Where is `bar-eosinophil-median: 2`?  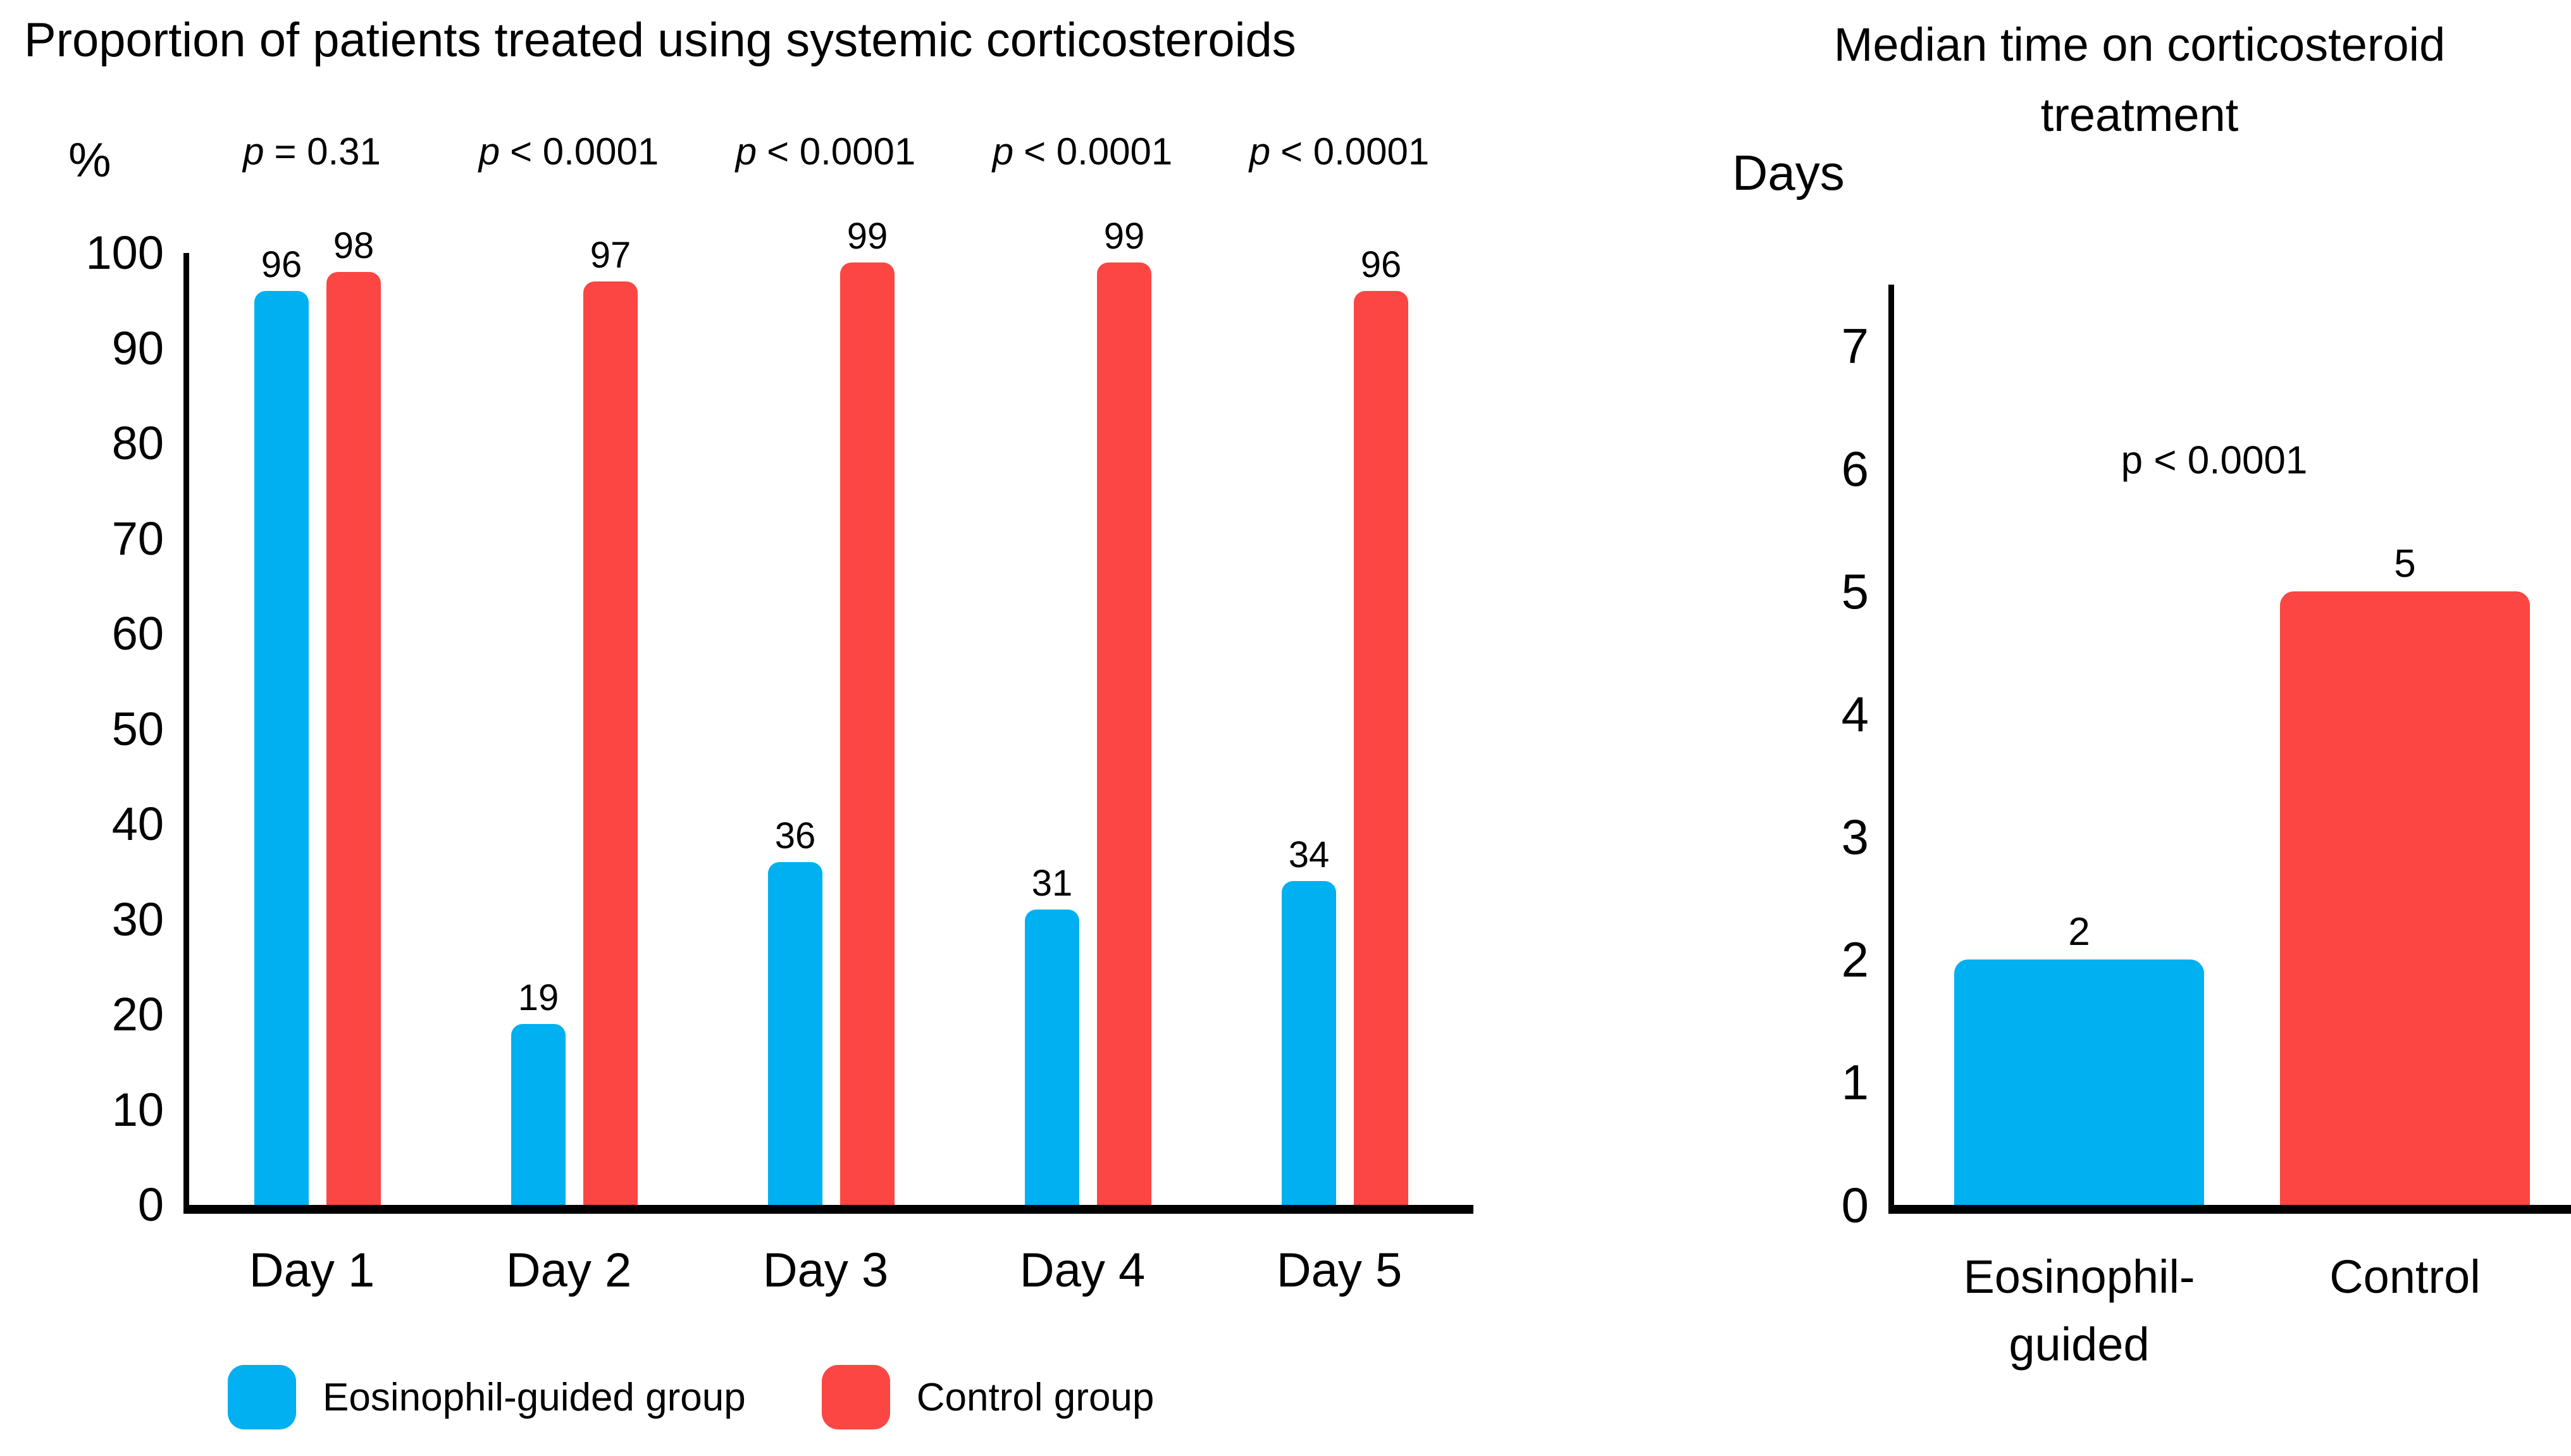 bar-eosinophil-median: 2 is located at coordinates (2079, 1059).